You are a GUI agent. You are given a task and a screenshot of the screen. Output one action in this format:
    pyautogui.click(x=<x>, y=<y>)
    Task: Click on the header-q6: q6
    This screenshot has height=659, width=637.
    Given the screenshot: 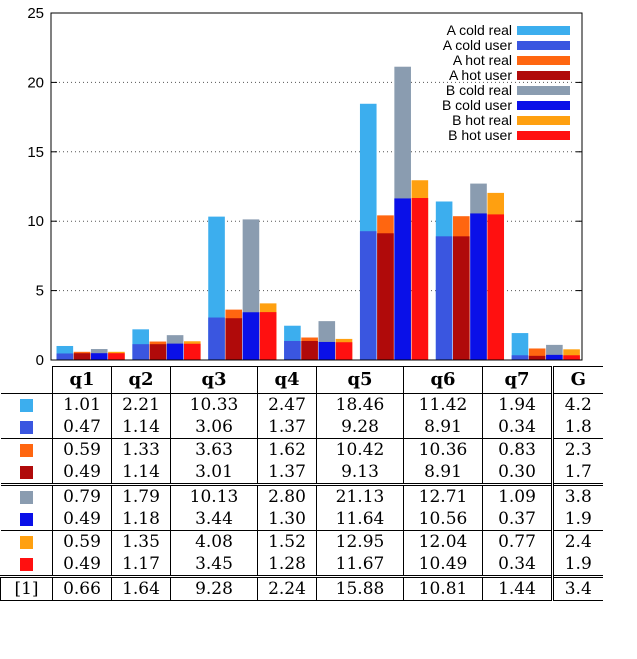 What is the action you would take?
    pyautogui.click(x=443, y=380)
    